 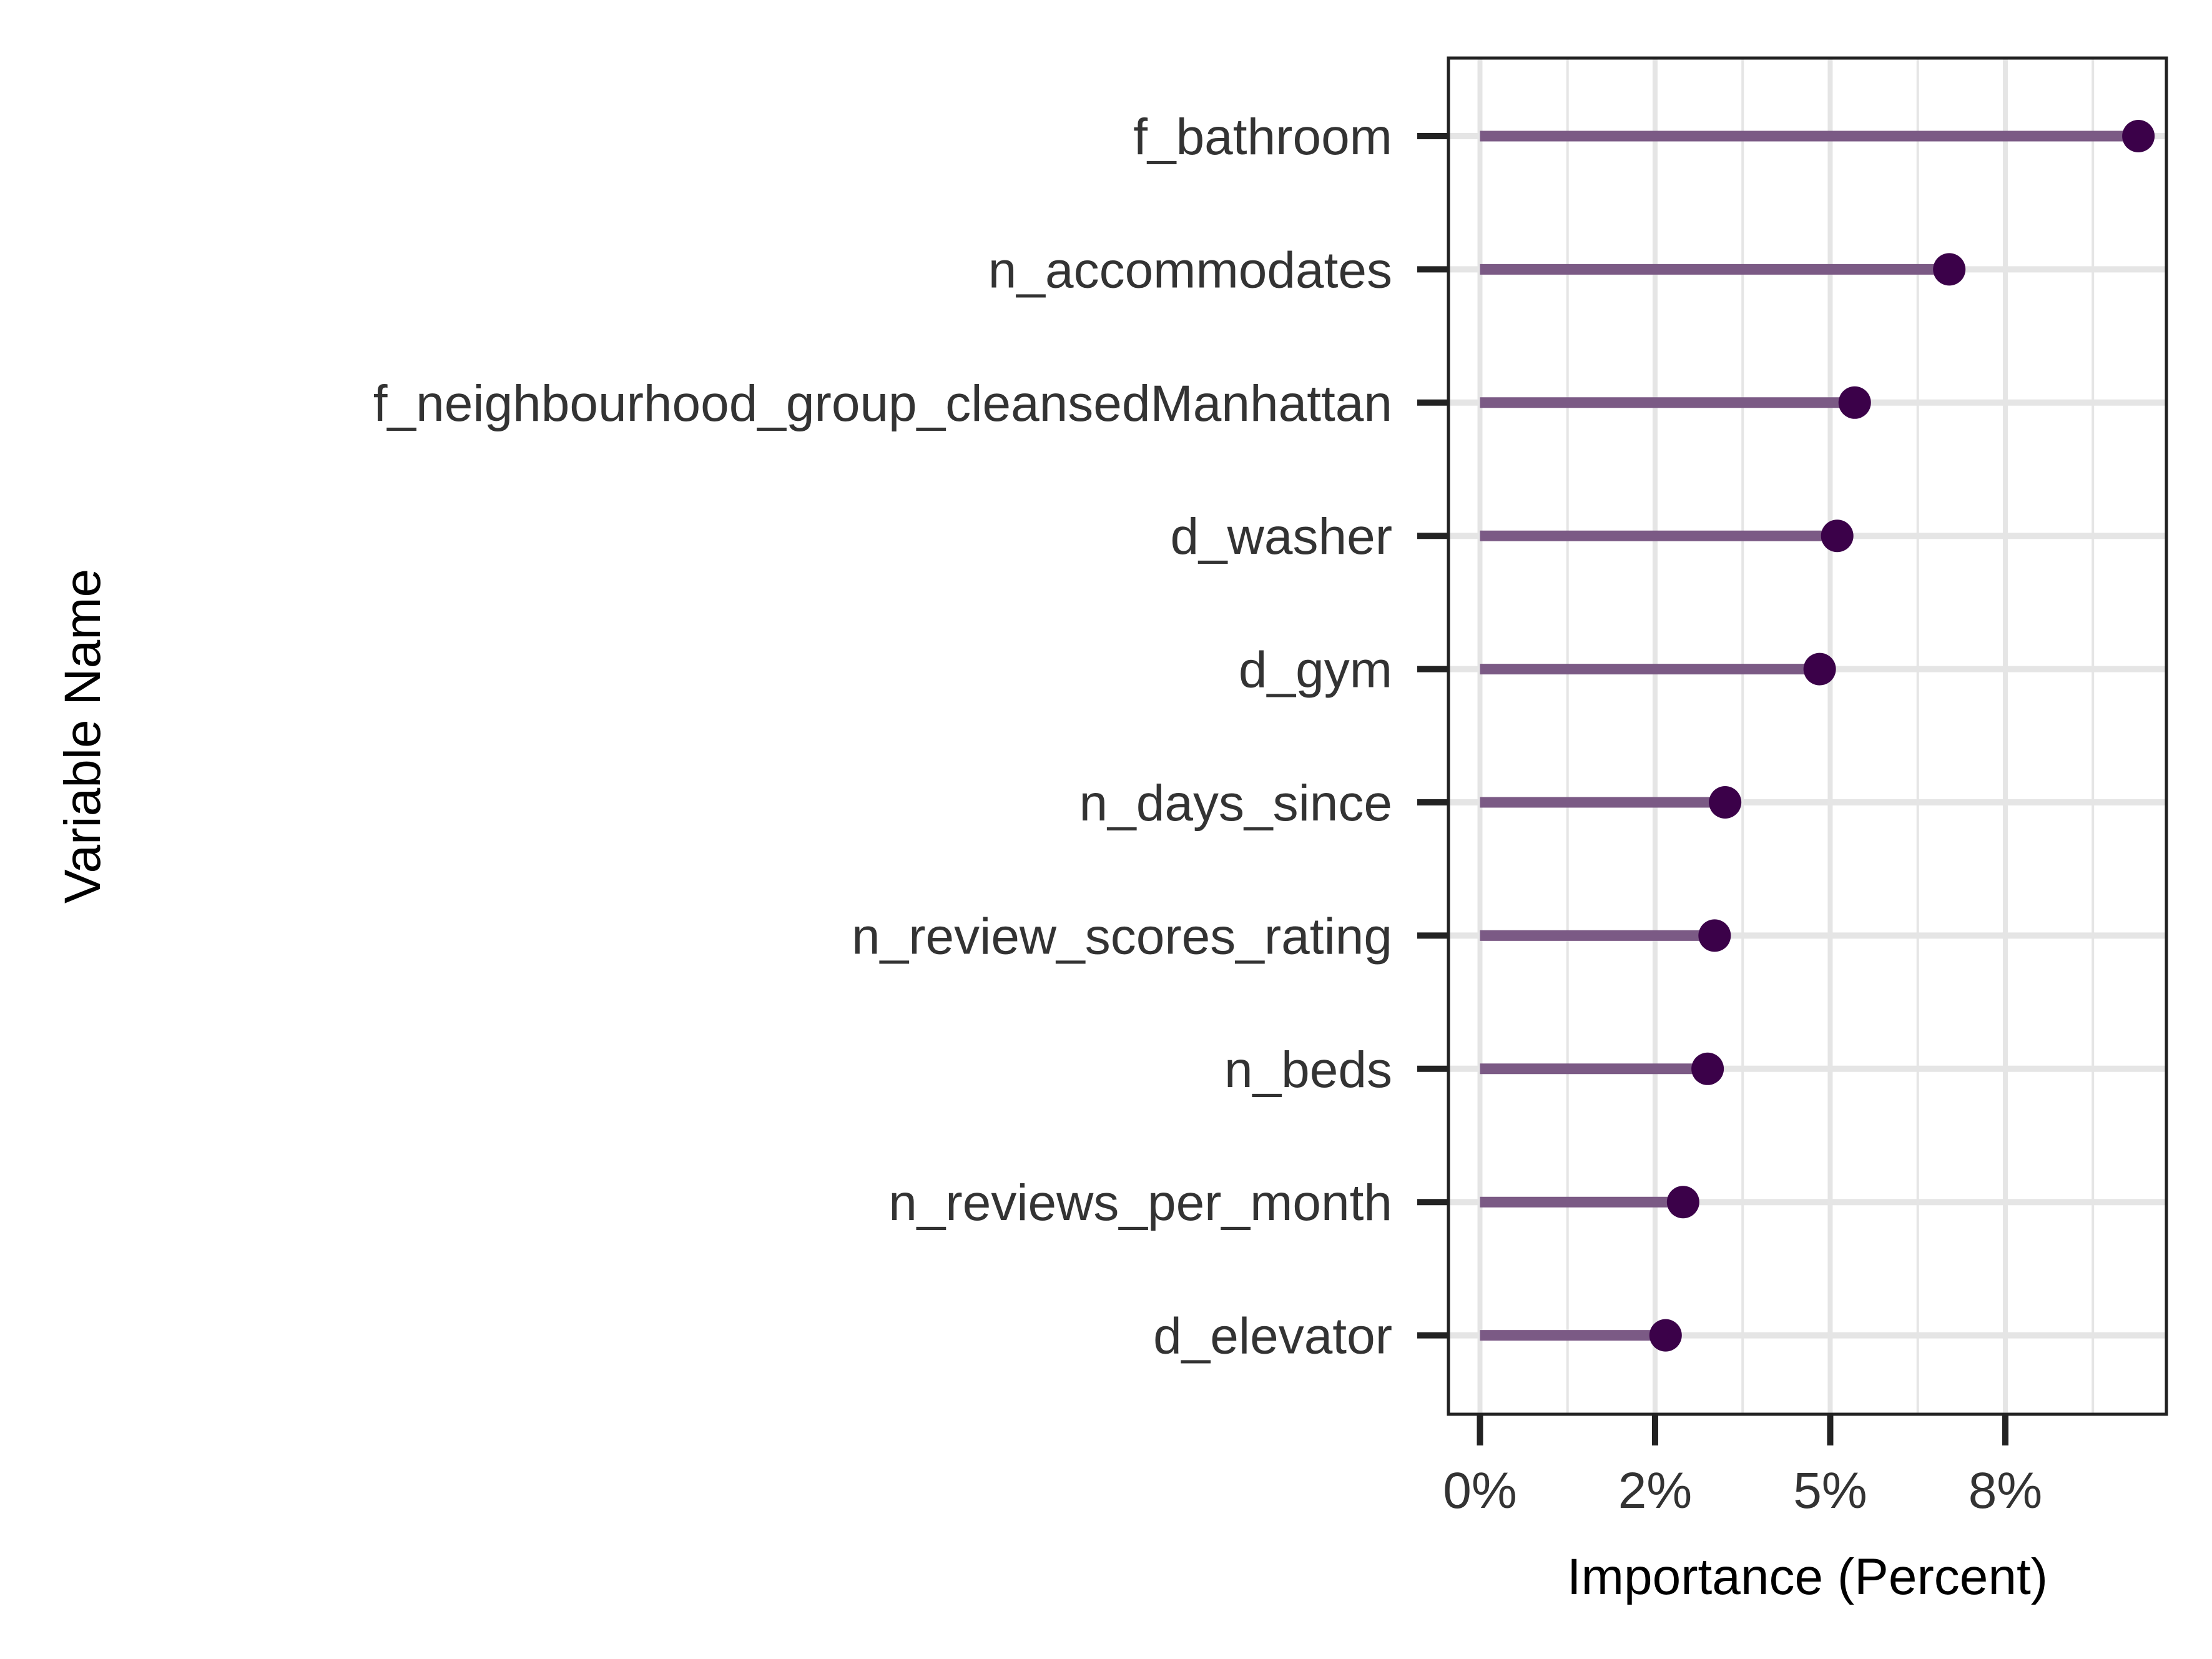 What do you see at coordinates (2006, 1490) in the screenshot?
I see `x-tick-label: 8%` at bounding box center [2006, 1490].